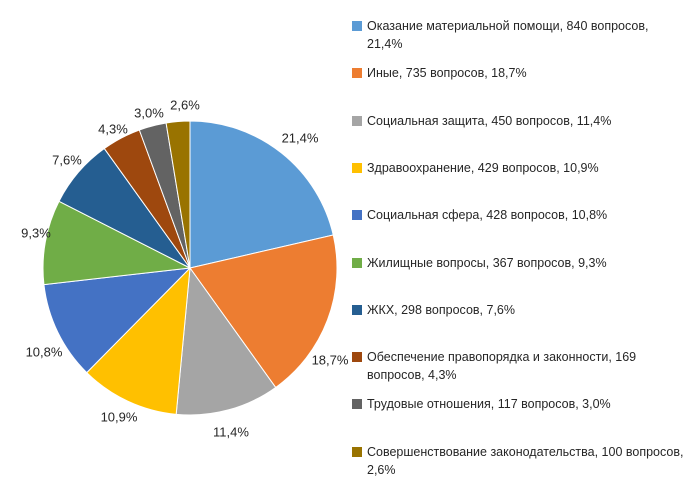 The height and width of the screenshot is (485, 684). What do you see at coordinates (44, 352) in the screenshot?
I see `pie-data-label-5: 10,8%` at bounding box center [44, 352].